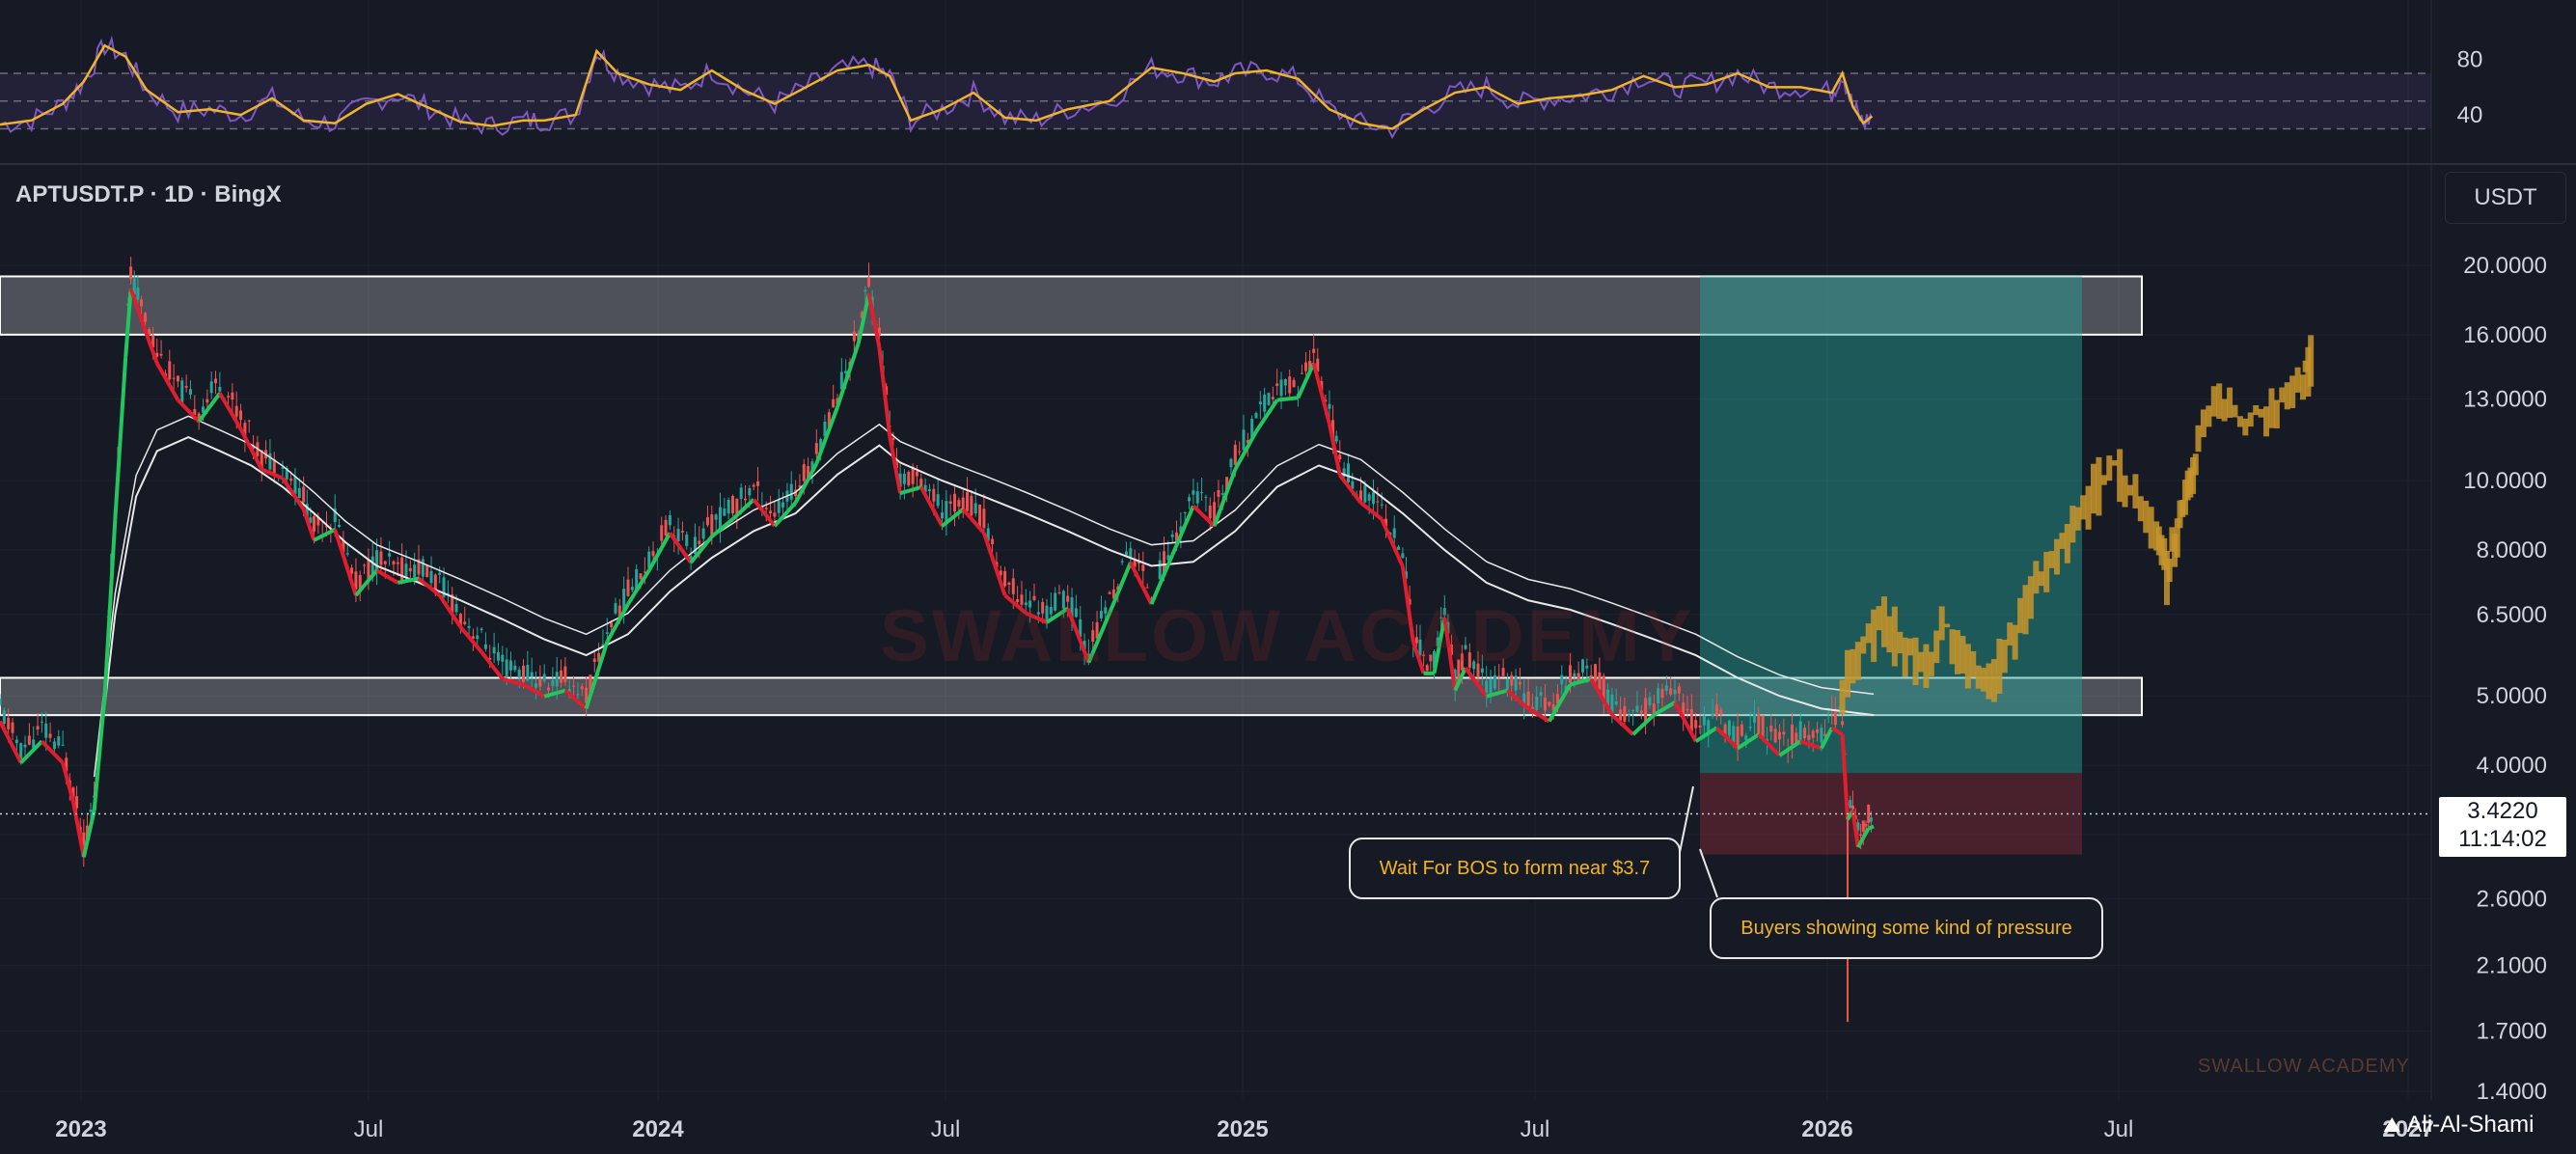  I want to click on buyers-callout: Buyers showing some kind of pressure, so click(1906, 928).